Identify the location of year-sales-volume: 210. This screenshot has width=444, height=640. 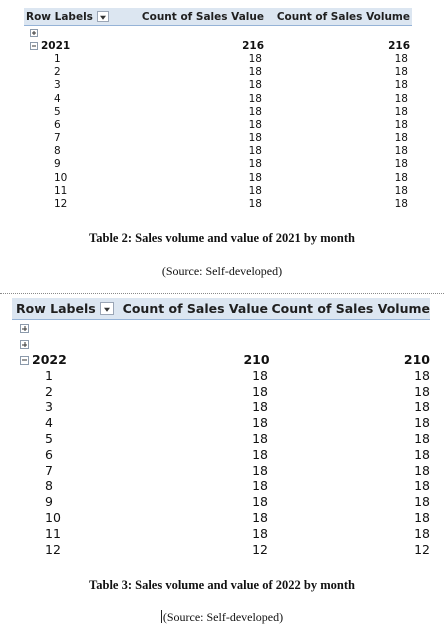
(416, 359).